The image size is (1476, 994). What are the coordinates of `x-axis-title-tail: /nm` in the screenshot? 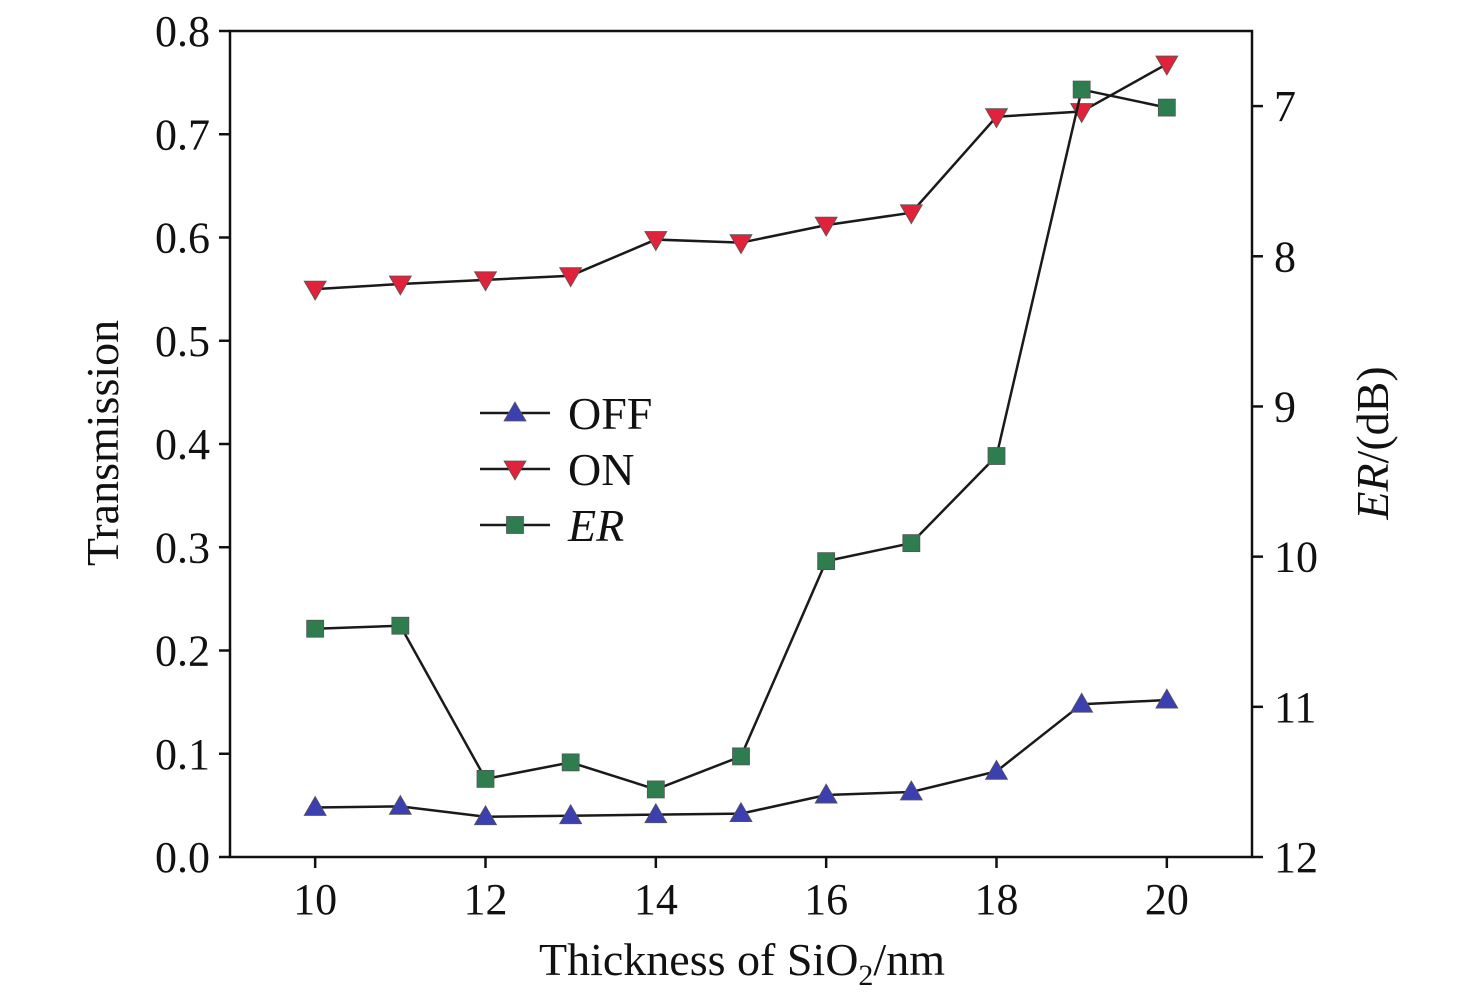 It's located at (909, 959).